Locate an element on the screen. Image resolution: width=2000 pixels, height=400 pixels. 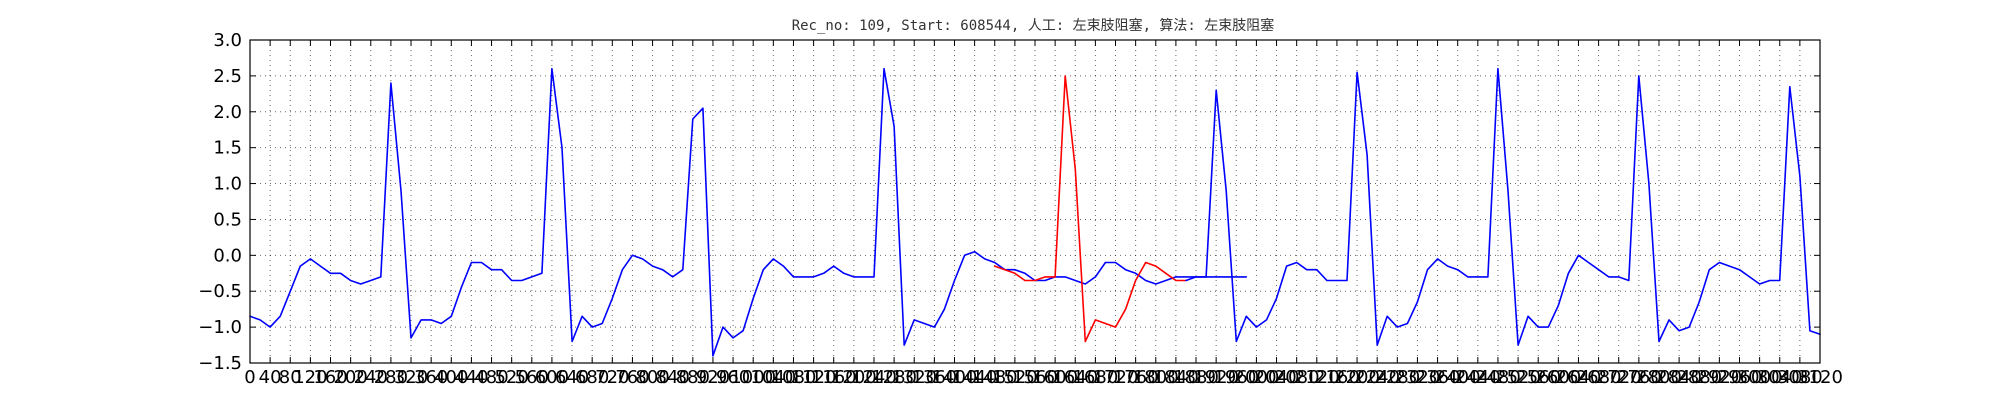
x-tick-label: 720 is located at coordinates (612, 377).